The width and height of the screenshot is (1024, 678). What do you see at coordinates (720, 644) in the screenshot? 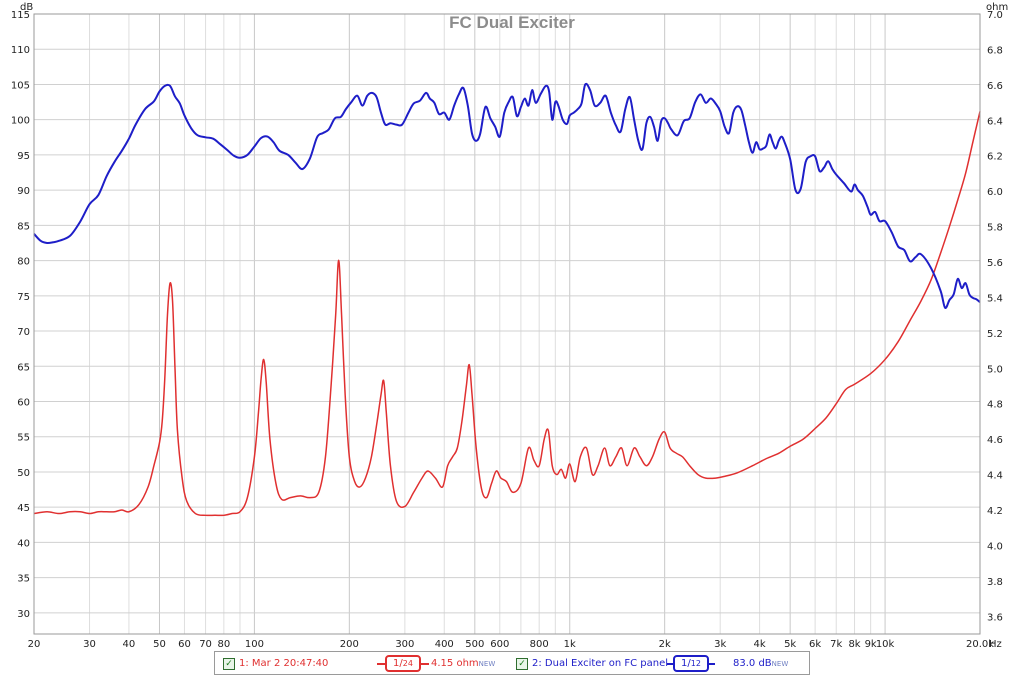
I see `x-tick-label: 3k` at bounding box center [720, 644].